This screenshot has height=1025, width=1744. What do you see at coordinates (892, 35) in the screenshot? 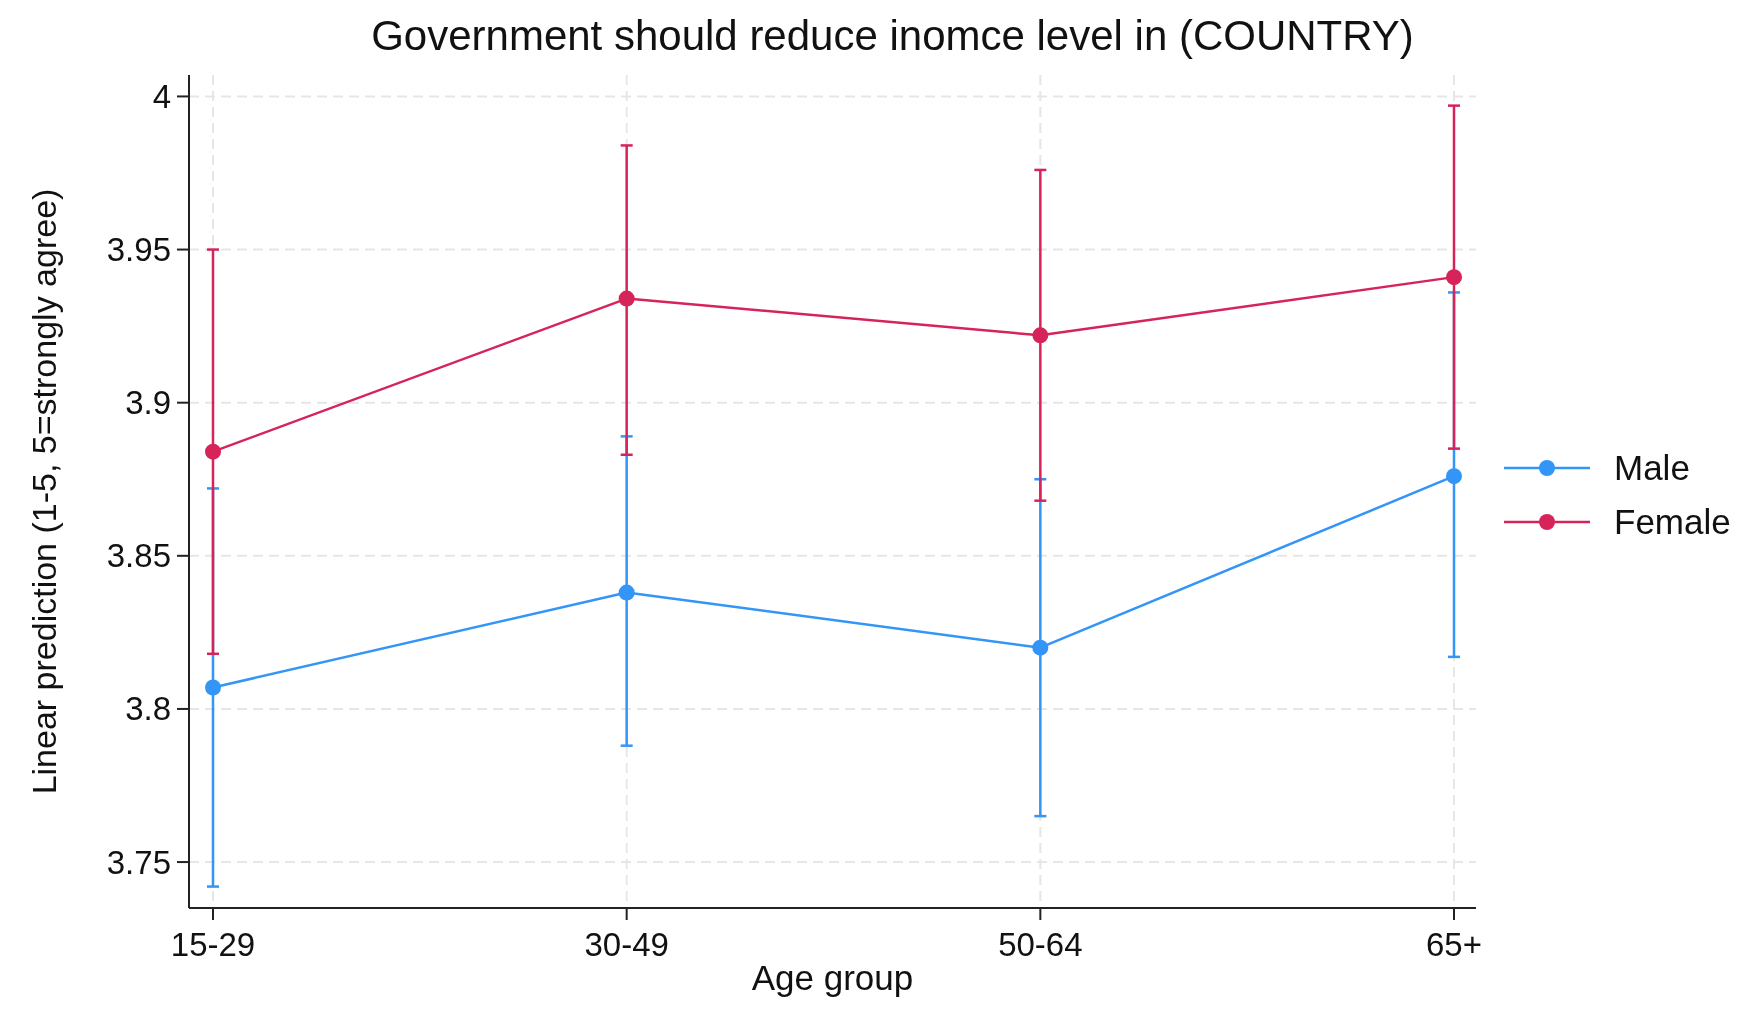
I see `chart-title: Government should reduce inomce level in (COUNTRY)` at bounding box center [892, 35].